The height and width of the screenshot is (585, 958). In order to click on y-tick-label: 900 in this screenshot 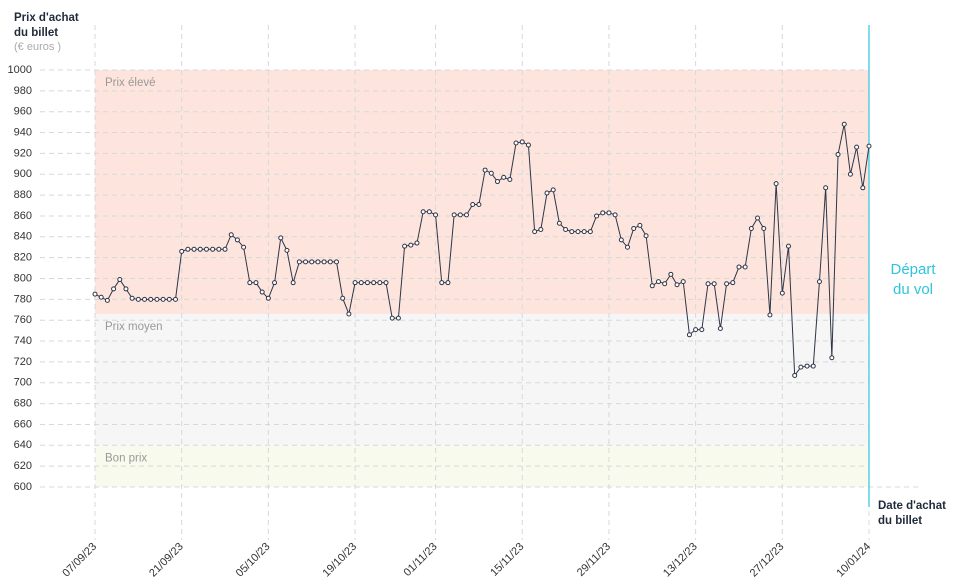, I will do `click(23, 174)`.